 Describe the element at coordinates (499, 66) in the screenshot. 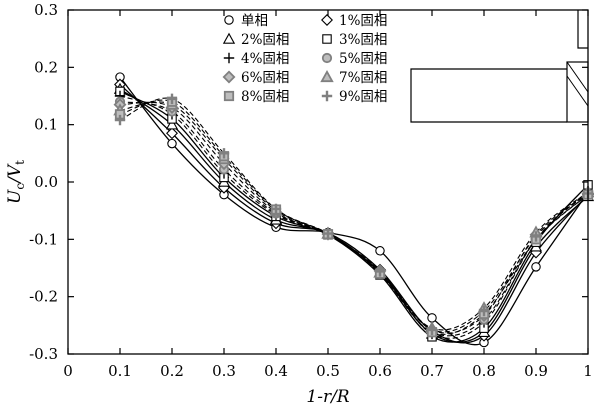

I see `inset-schematic` at that location.